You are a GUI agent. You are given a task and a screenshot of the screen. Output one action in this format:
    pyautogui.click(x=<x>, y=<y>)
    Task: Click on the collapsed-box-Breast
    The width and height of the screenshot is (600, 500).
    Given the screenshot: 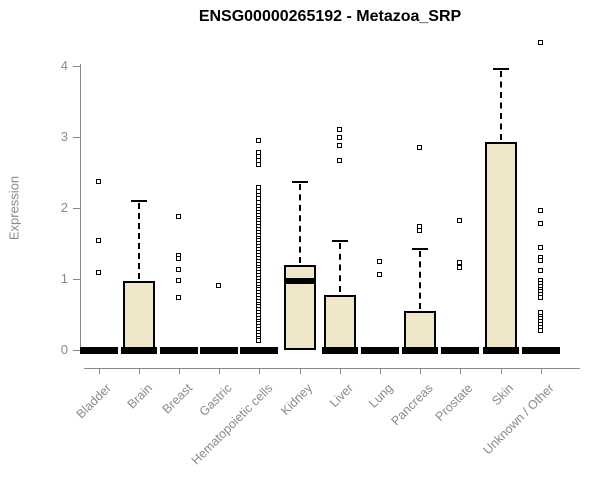 What is the action you would take?
    pyautogui.click(x=179, y=350)
    